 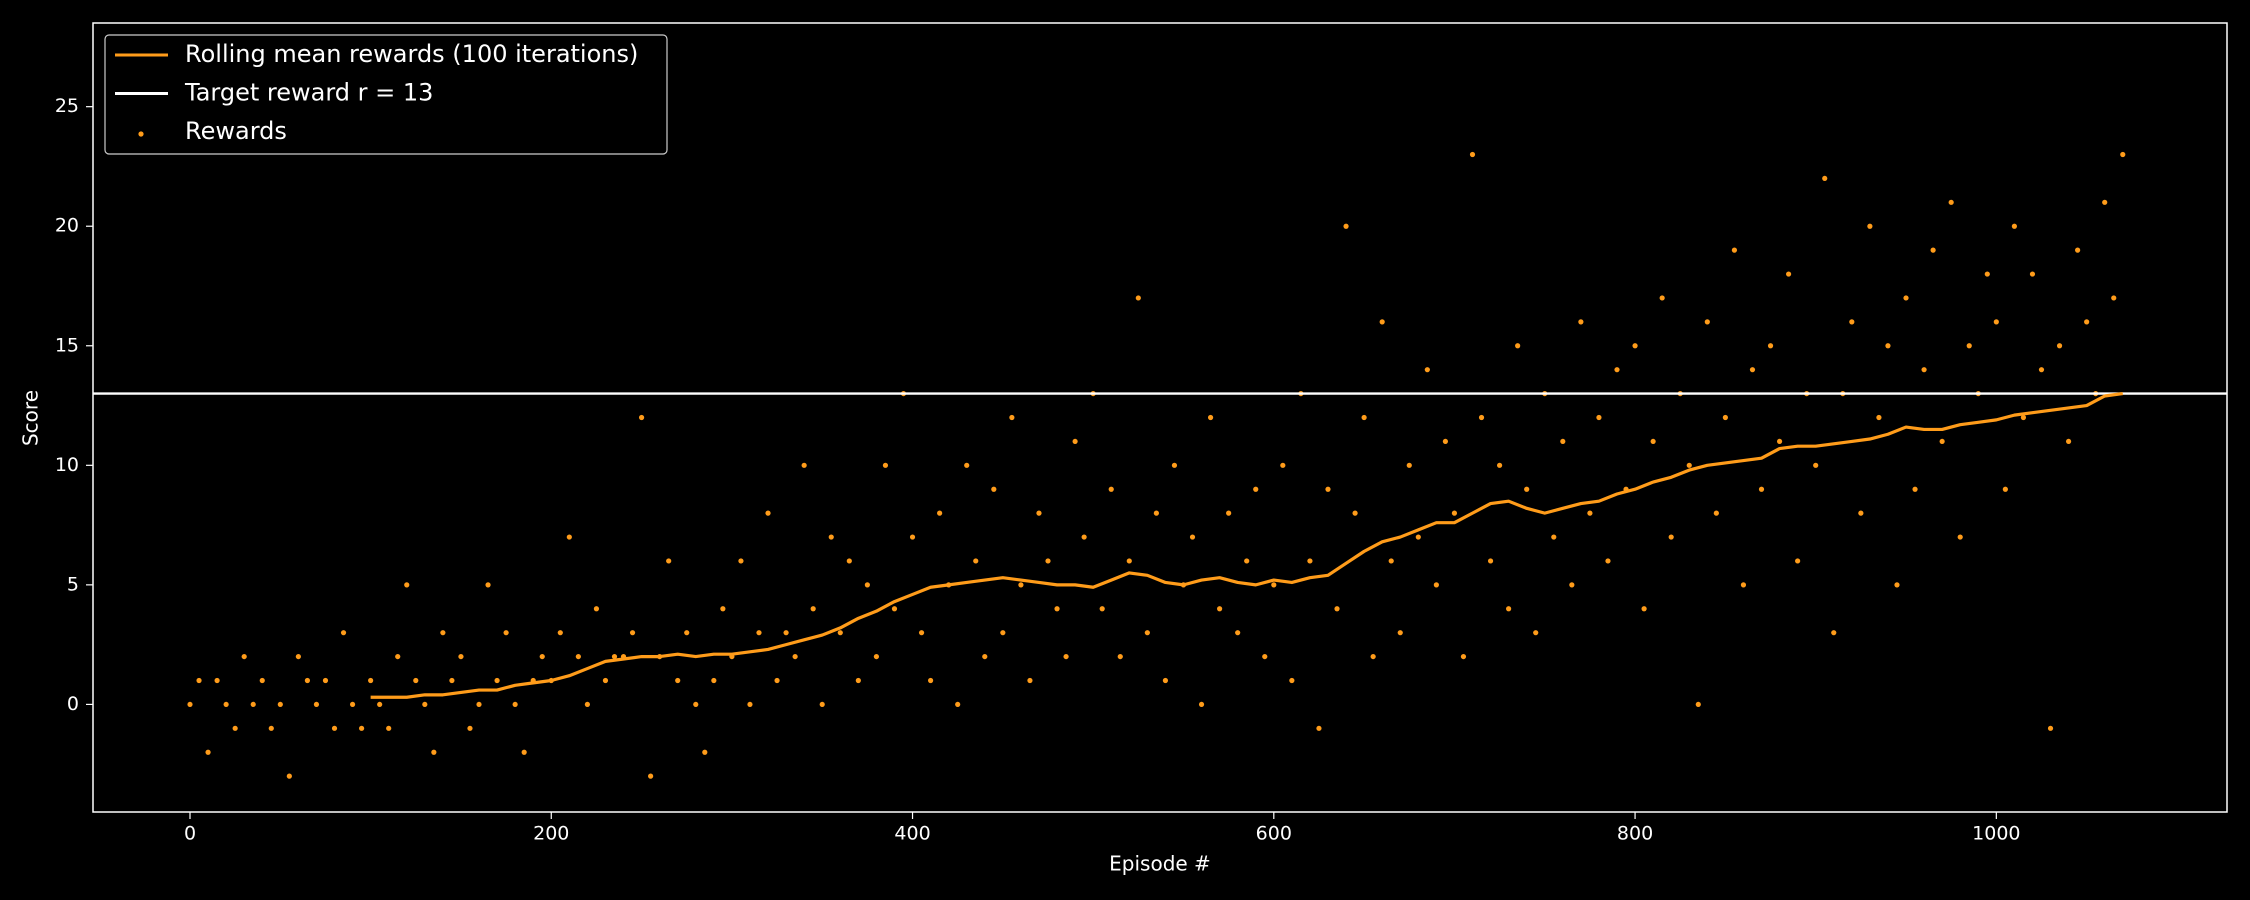 I want to click on x-tick-label: 0, so click(x=190, y=834).